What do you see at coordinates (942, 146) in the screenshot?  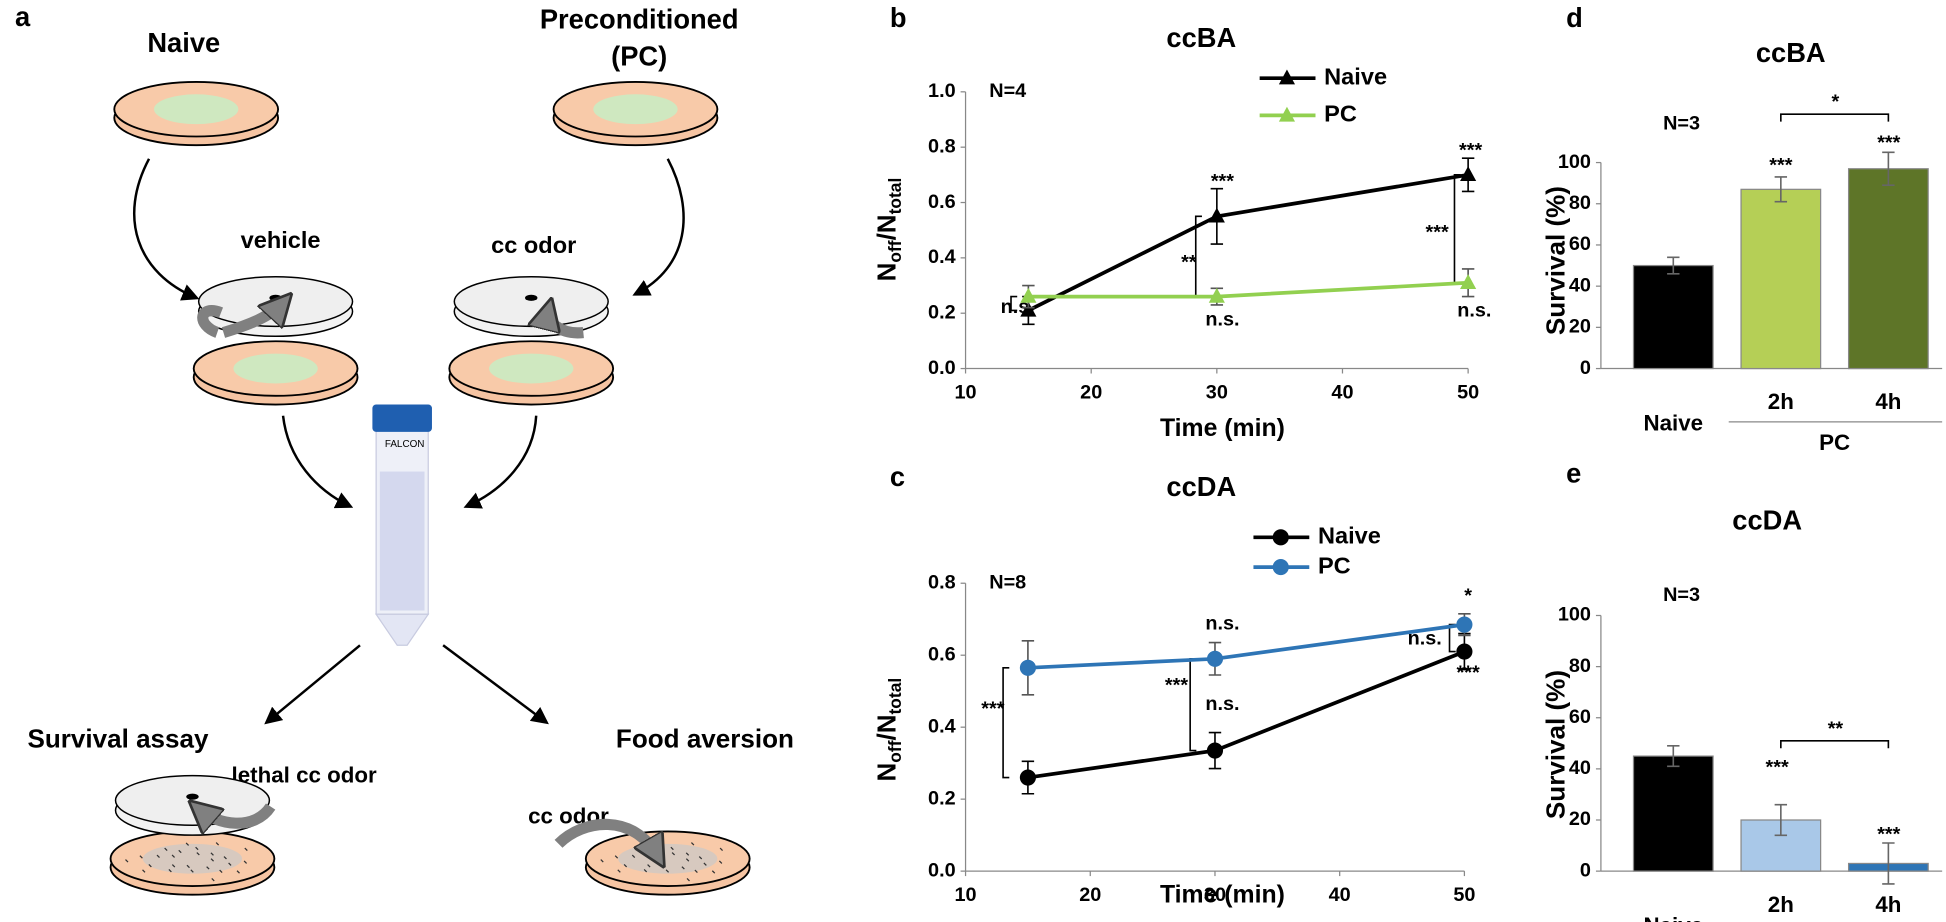 I see `y-tick-label: 0.8` at bounding box center [942, 146].